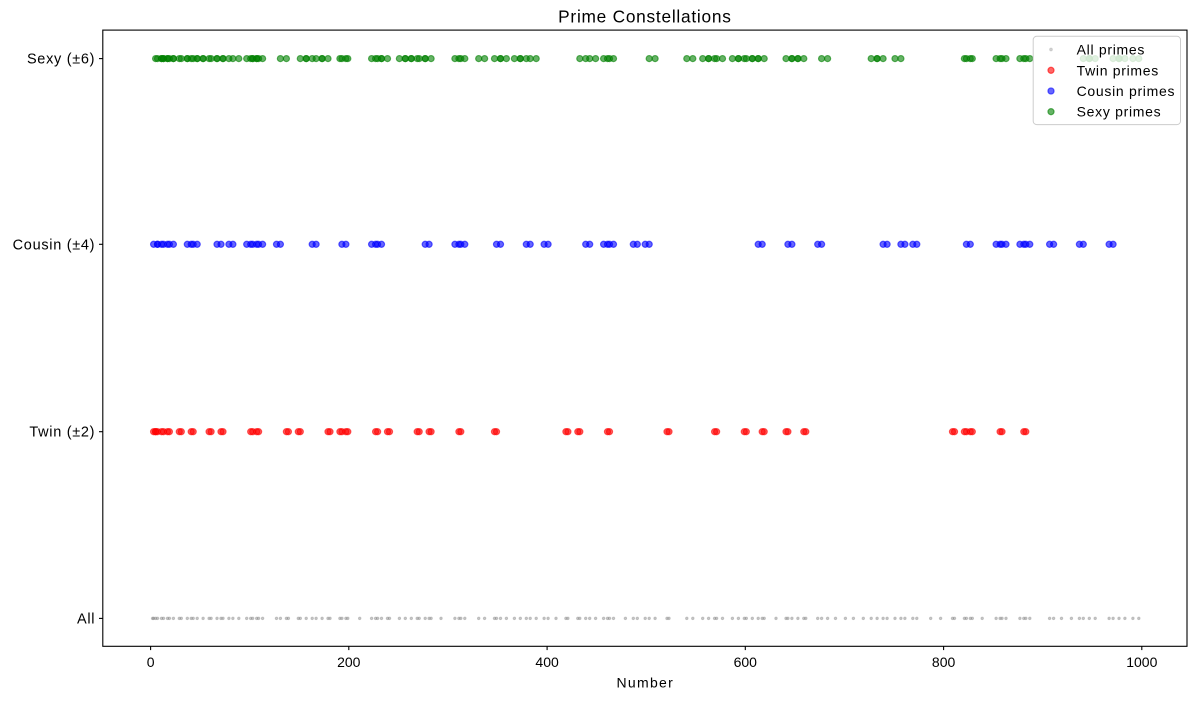  I want to click on svg-text: 200, so click(349, 662).